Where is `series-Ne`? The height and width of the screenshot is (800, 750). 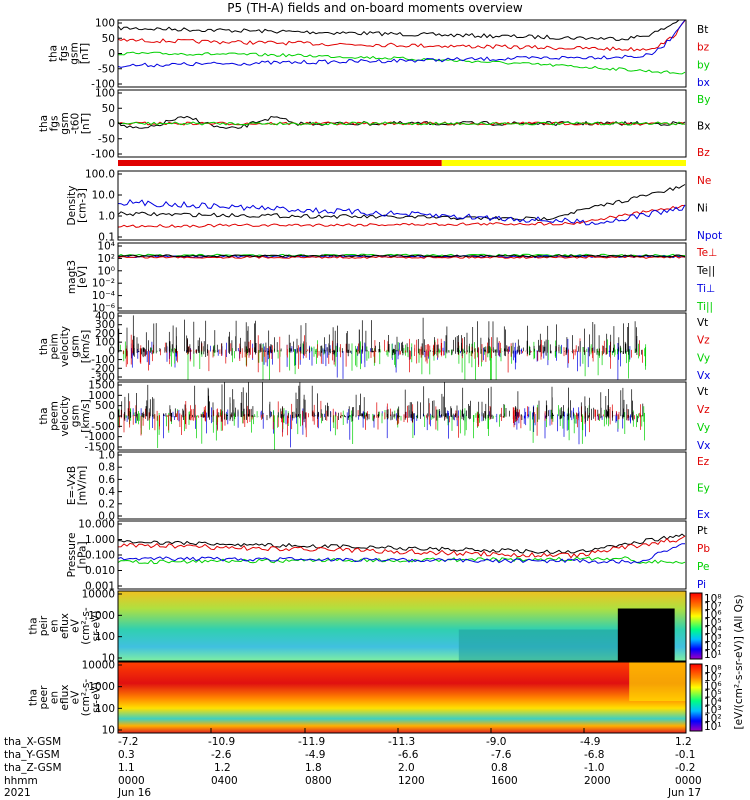 series-Ne is located at coordinates (401, 216).